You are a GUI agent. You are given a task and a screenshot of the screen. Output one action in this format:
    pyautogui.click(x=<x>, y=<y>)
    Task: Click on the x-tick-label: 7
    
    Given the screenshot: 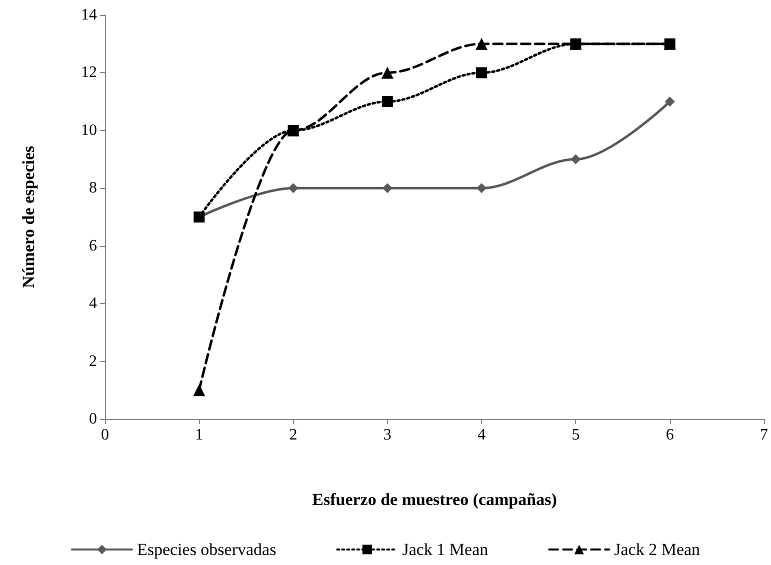 What is the action you would take?
    pyautogui.click(x=764, y=435)
    